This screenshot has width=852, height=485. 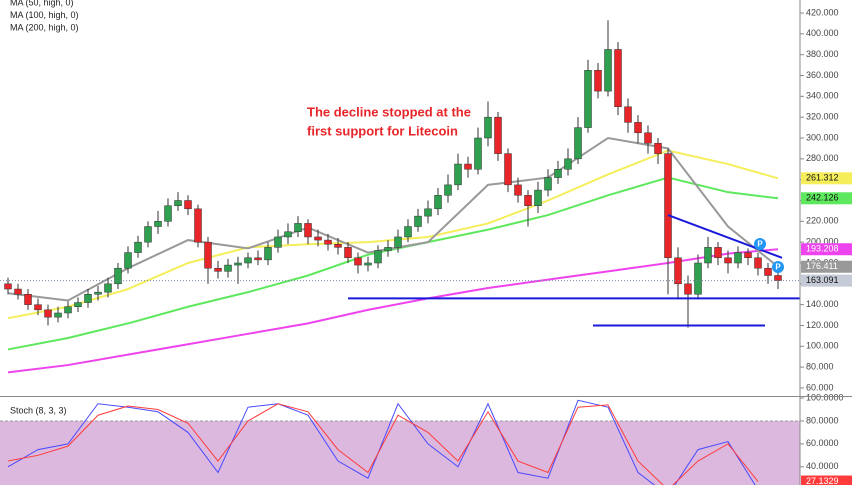 I want to click on y-tick-label: 220.000, so click(x=822, y=221).